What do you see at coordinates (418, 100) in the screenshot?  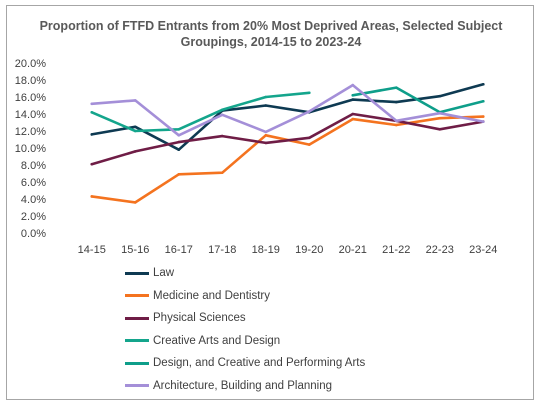 I see `series-line-design-and-creative-and-performing-arts` at bounding box center [418, 100].